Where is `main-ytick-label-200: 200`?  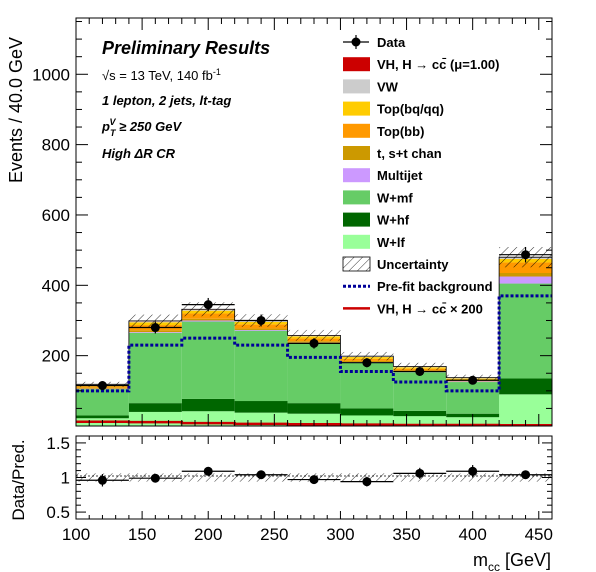
main-ytick-label-200: 200 is located at coordinates (56, 356).